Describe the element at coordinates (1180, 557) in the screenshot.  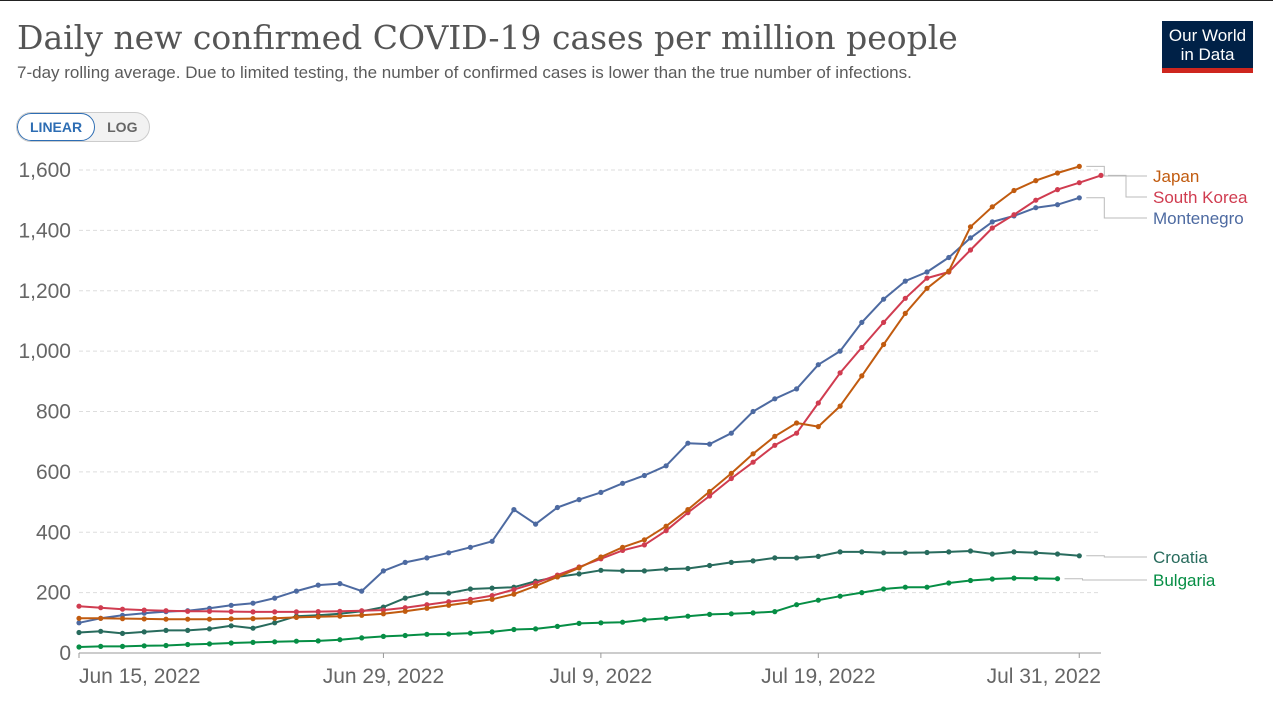
I see `series-label-croatia: Croatia` at that location.